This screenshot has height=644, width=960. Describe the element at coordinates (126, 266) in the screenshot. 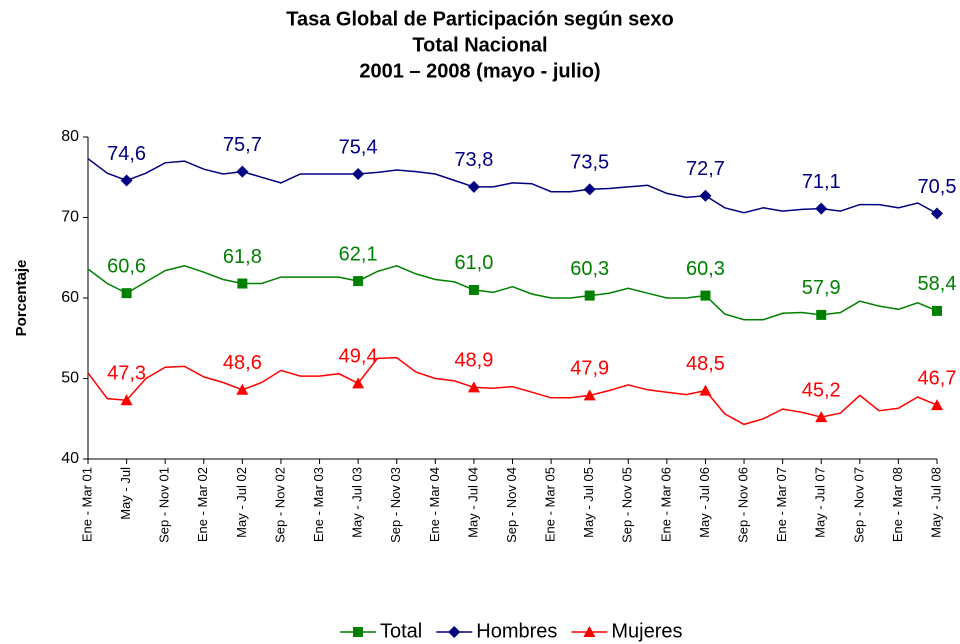

I see `data-label: 60,6` at that location.